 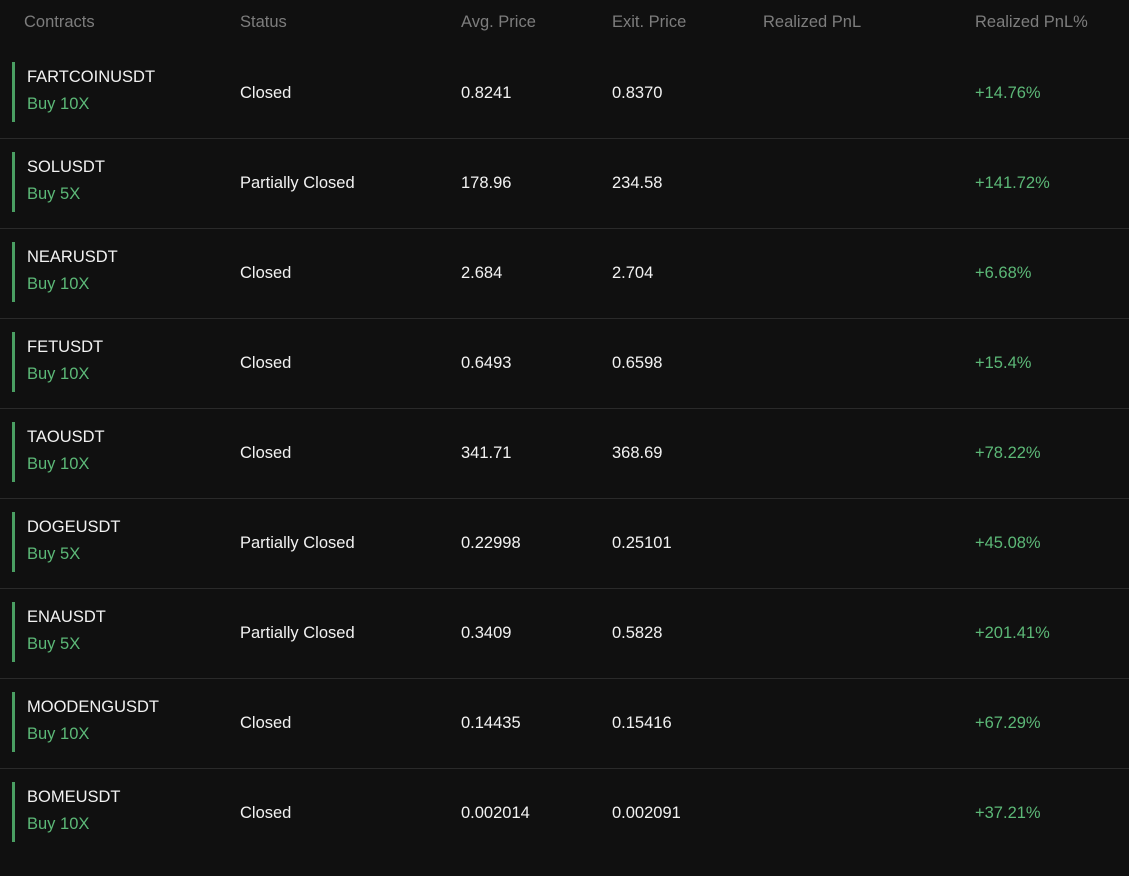 I want to click on contract-name: FARTCOINUSDT, so click(x=91, y=77).